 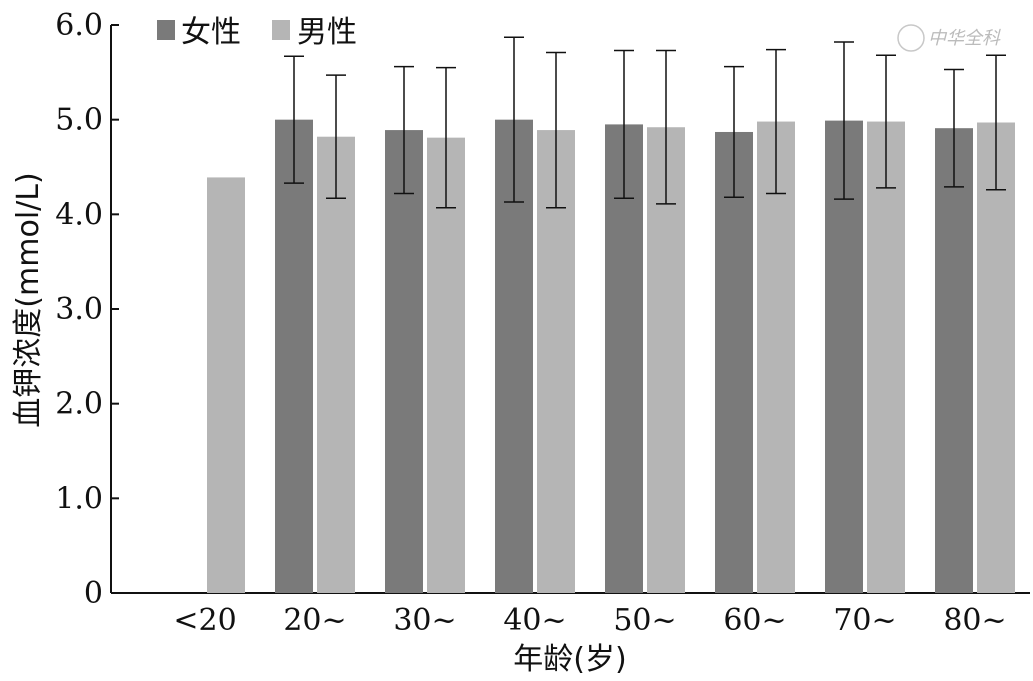 What do you see at coordinates (281, 30) in the screenshot?
I see `legend-swatch-male` at bounding box center [281, 30].